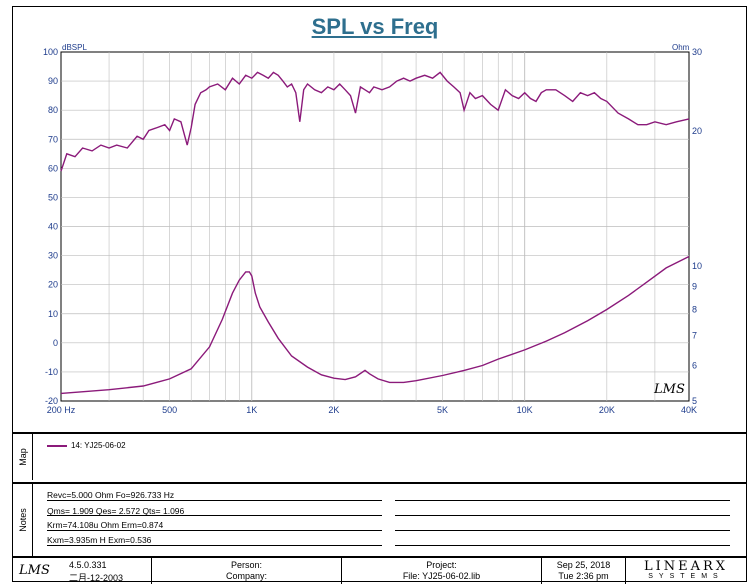 The height and width of the screenshot is (586, 750). What do you see at coordinates (686, 566) in the screenshot?
I see `brand-logo: LINEARX` at bounding box center [686, 566].